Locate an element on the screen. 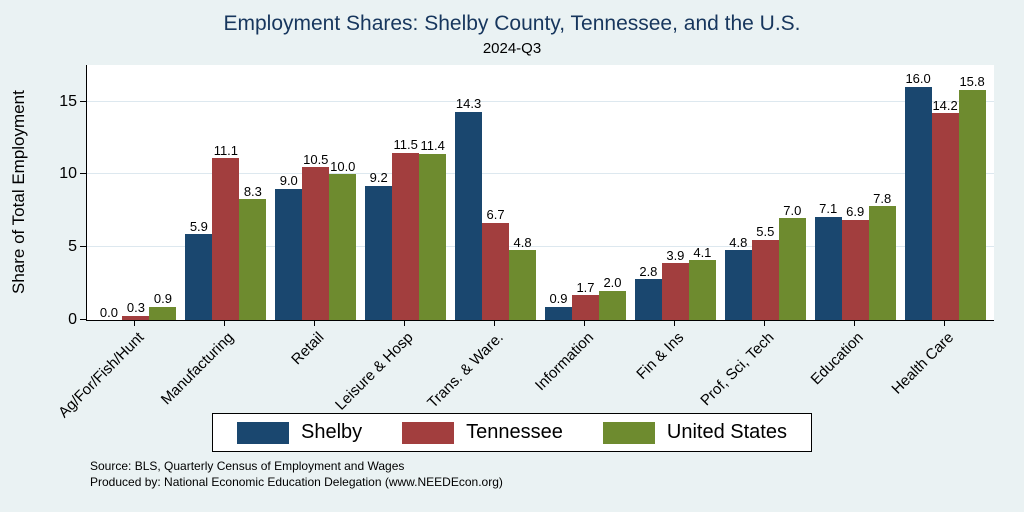 The height and width of the screenshot is (512, 1024). bar-value-label: 10.5 is located at coordinates (316, 159).